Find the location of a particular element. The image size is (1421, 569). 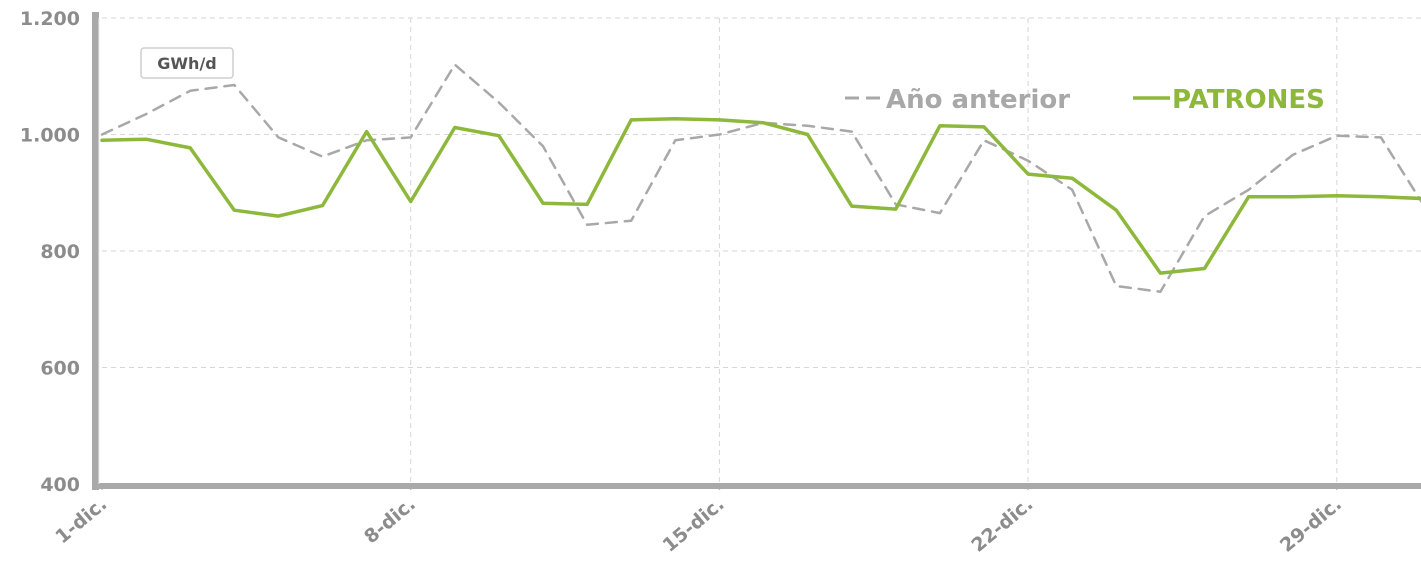

x-tick-label: 29-dic. is located at coordinates (1311, 525).